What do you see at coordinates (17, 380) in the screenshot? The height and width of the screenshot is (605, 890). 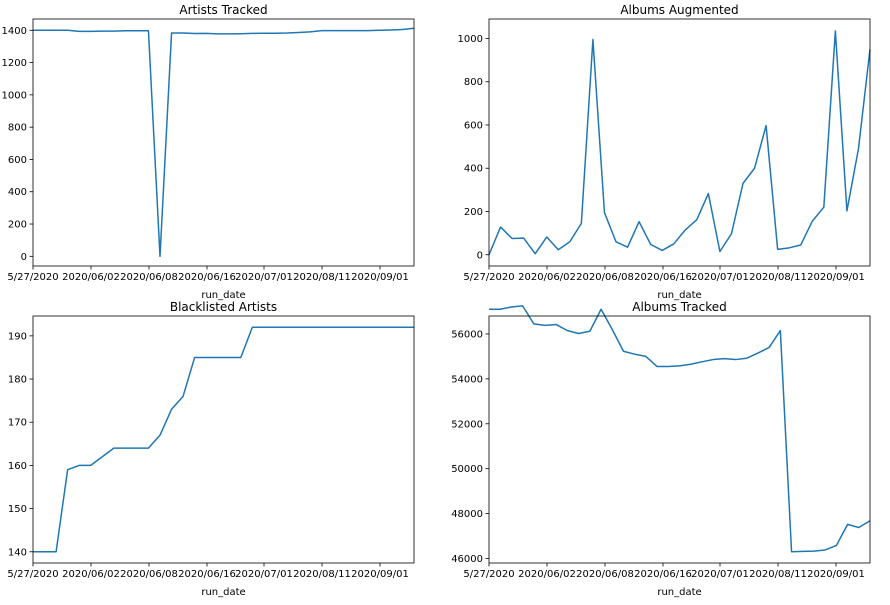 I see `blacklisted-artists-ytick-label: 180` at bounding box center [17, 380].